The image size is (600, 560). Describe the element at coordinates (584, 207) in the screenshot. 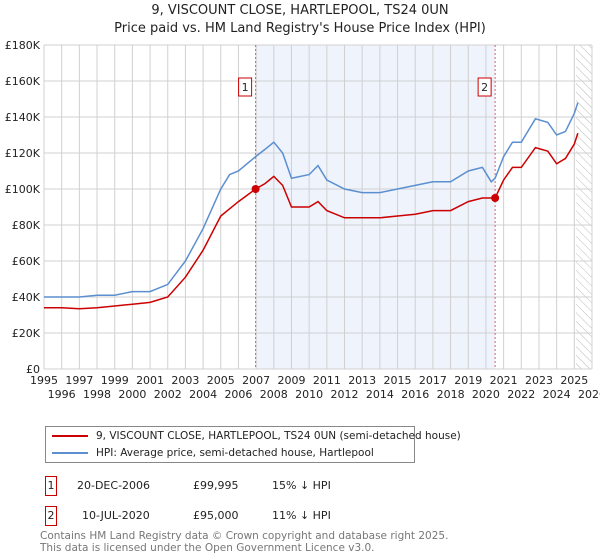

I see `forecast-hatch` at that location.